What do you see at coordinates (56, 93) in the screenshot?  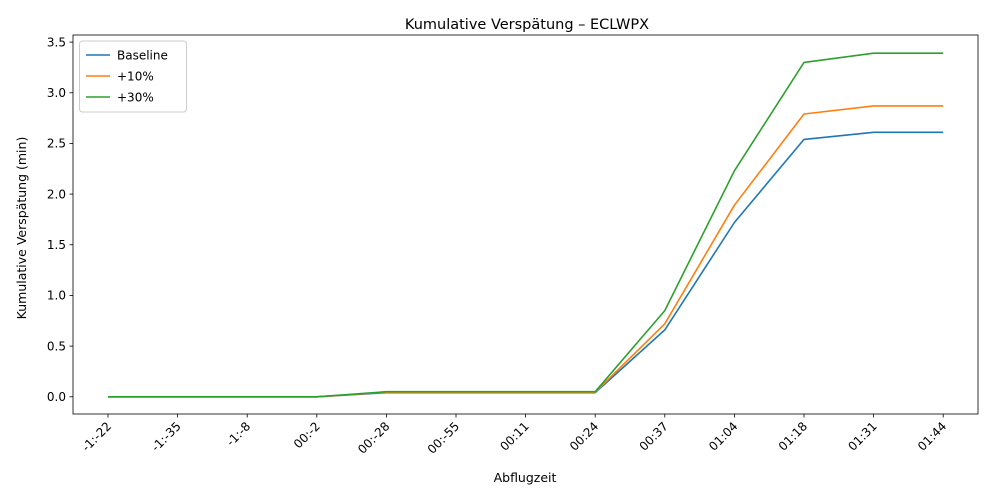 I see `y-tick-label: 3.0` at bounding box center [56, 93].